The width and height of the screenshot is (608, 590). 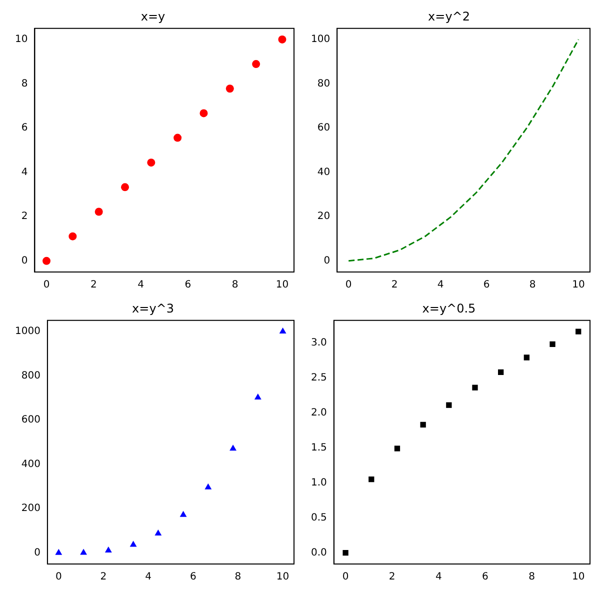 What do you see at coordinates (449, 16) in the screenshot?
I see `chart-title: x=y^2` at bounding box center [449, 16].